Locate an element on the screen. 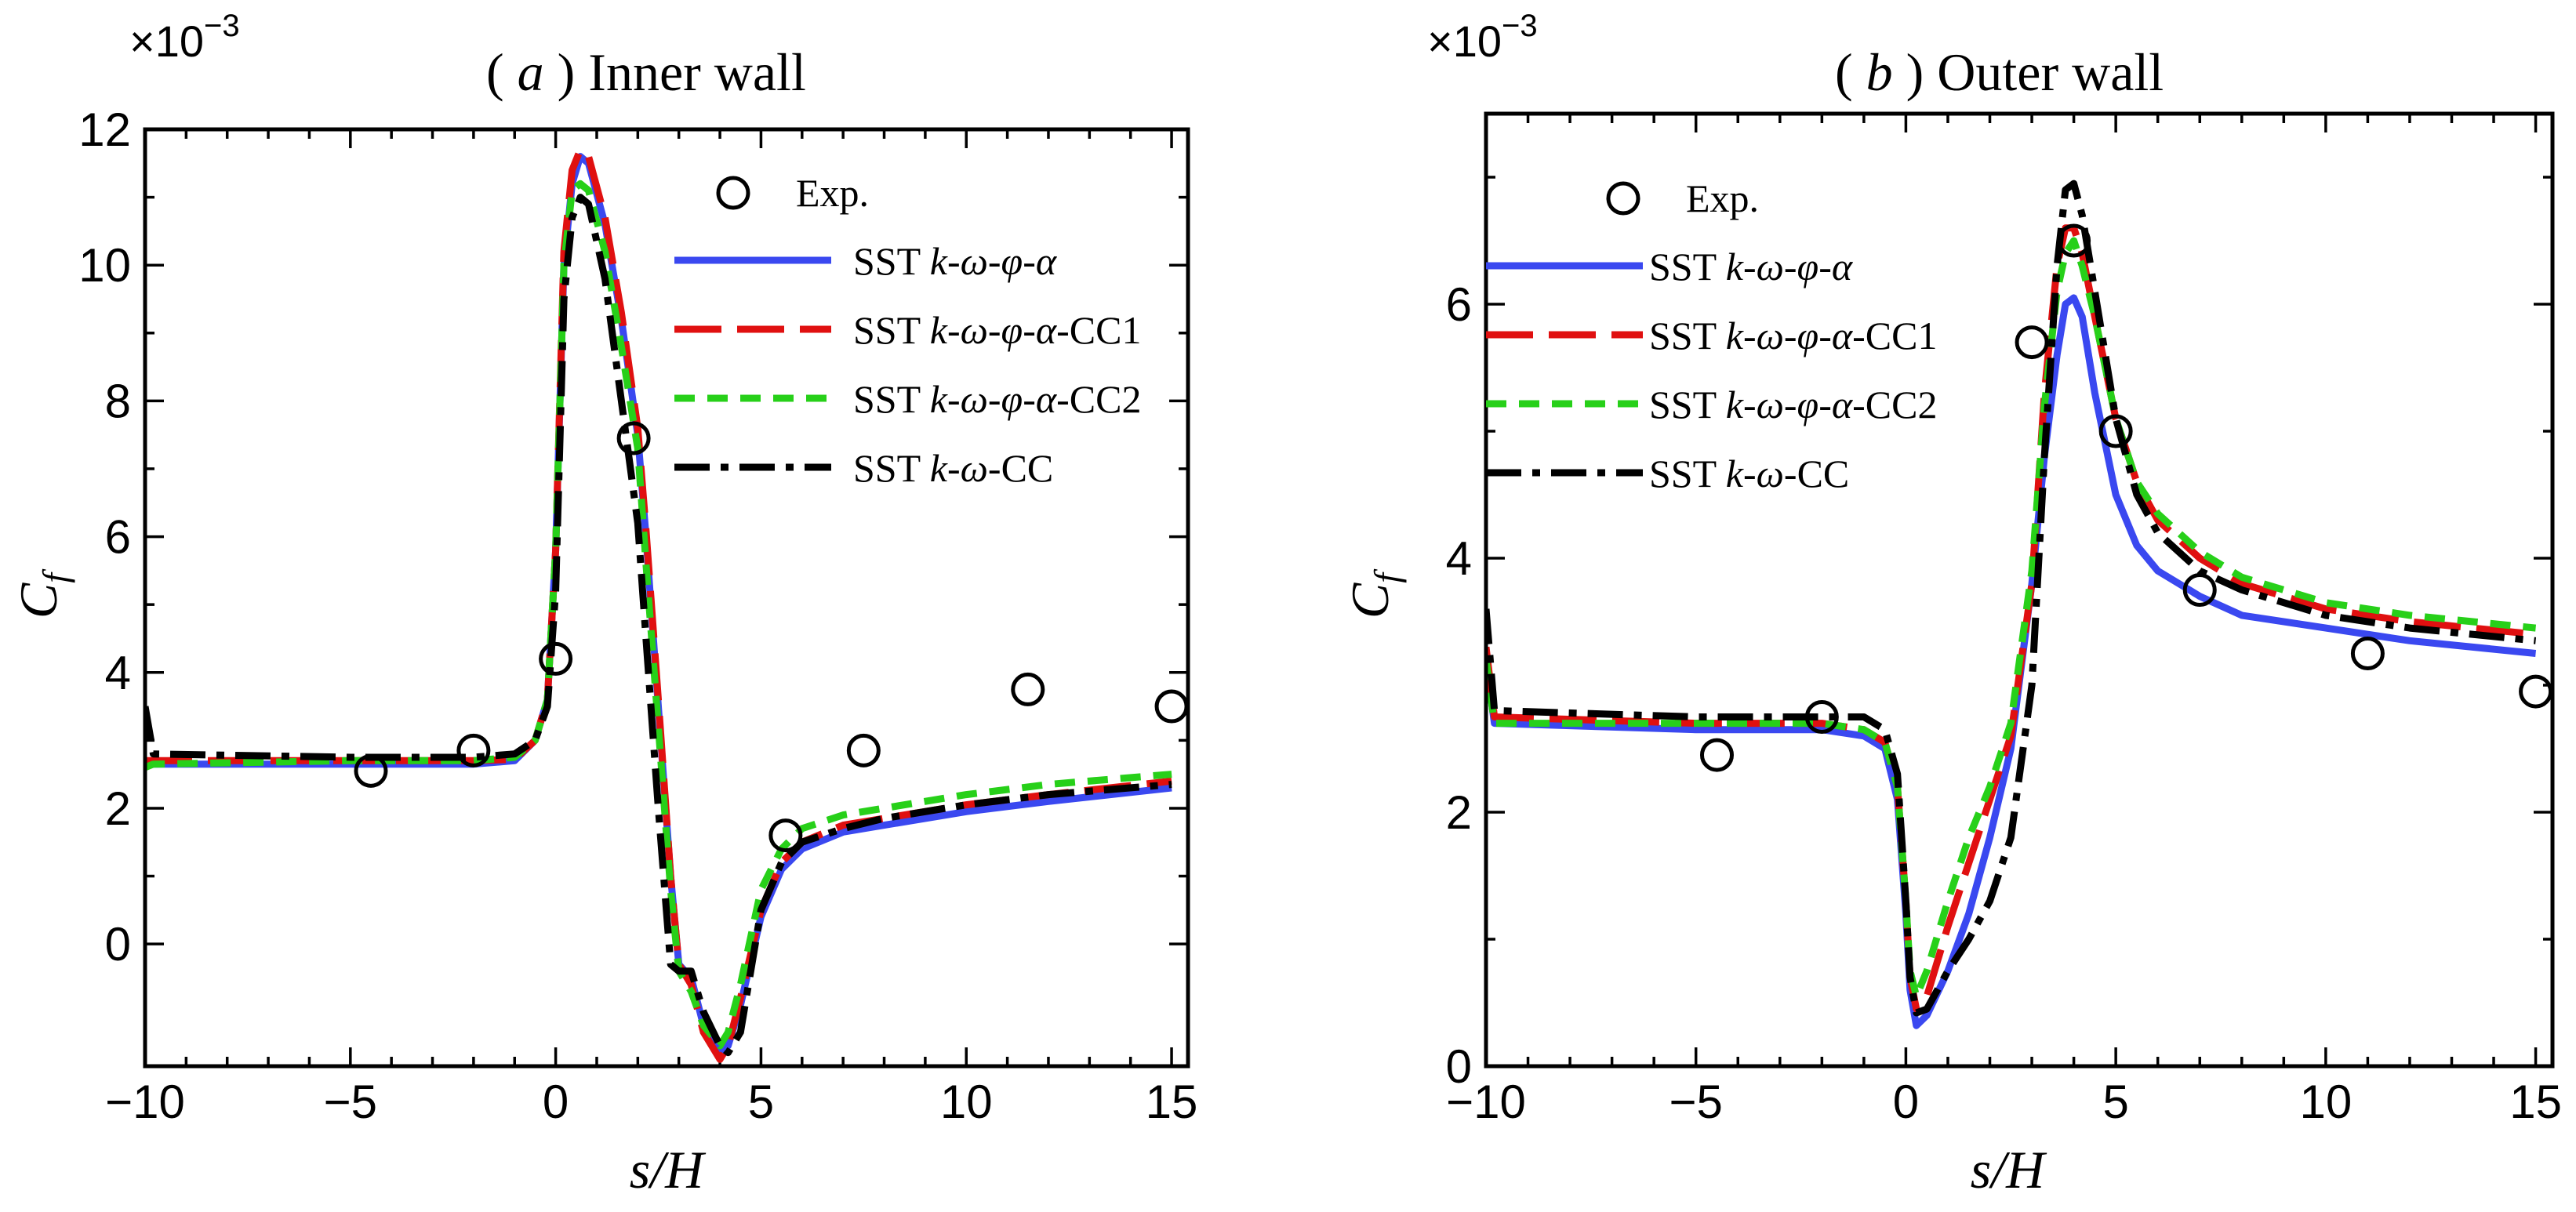 The width and height of the screenshot is (2576, 1212). panel-title: ( b ) Outer wall is located at coordinates (1999, 72).